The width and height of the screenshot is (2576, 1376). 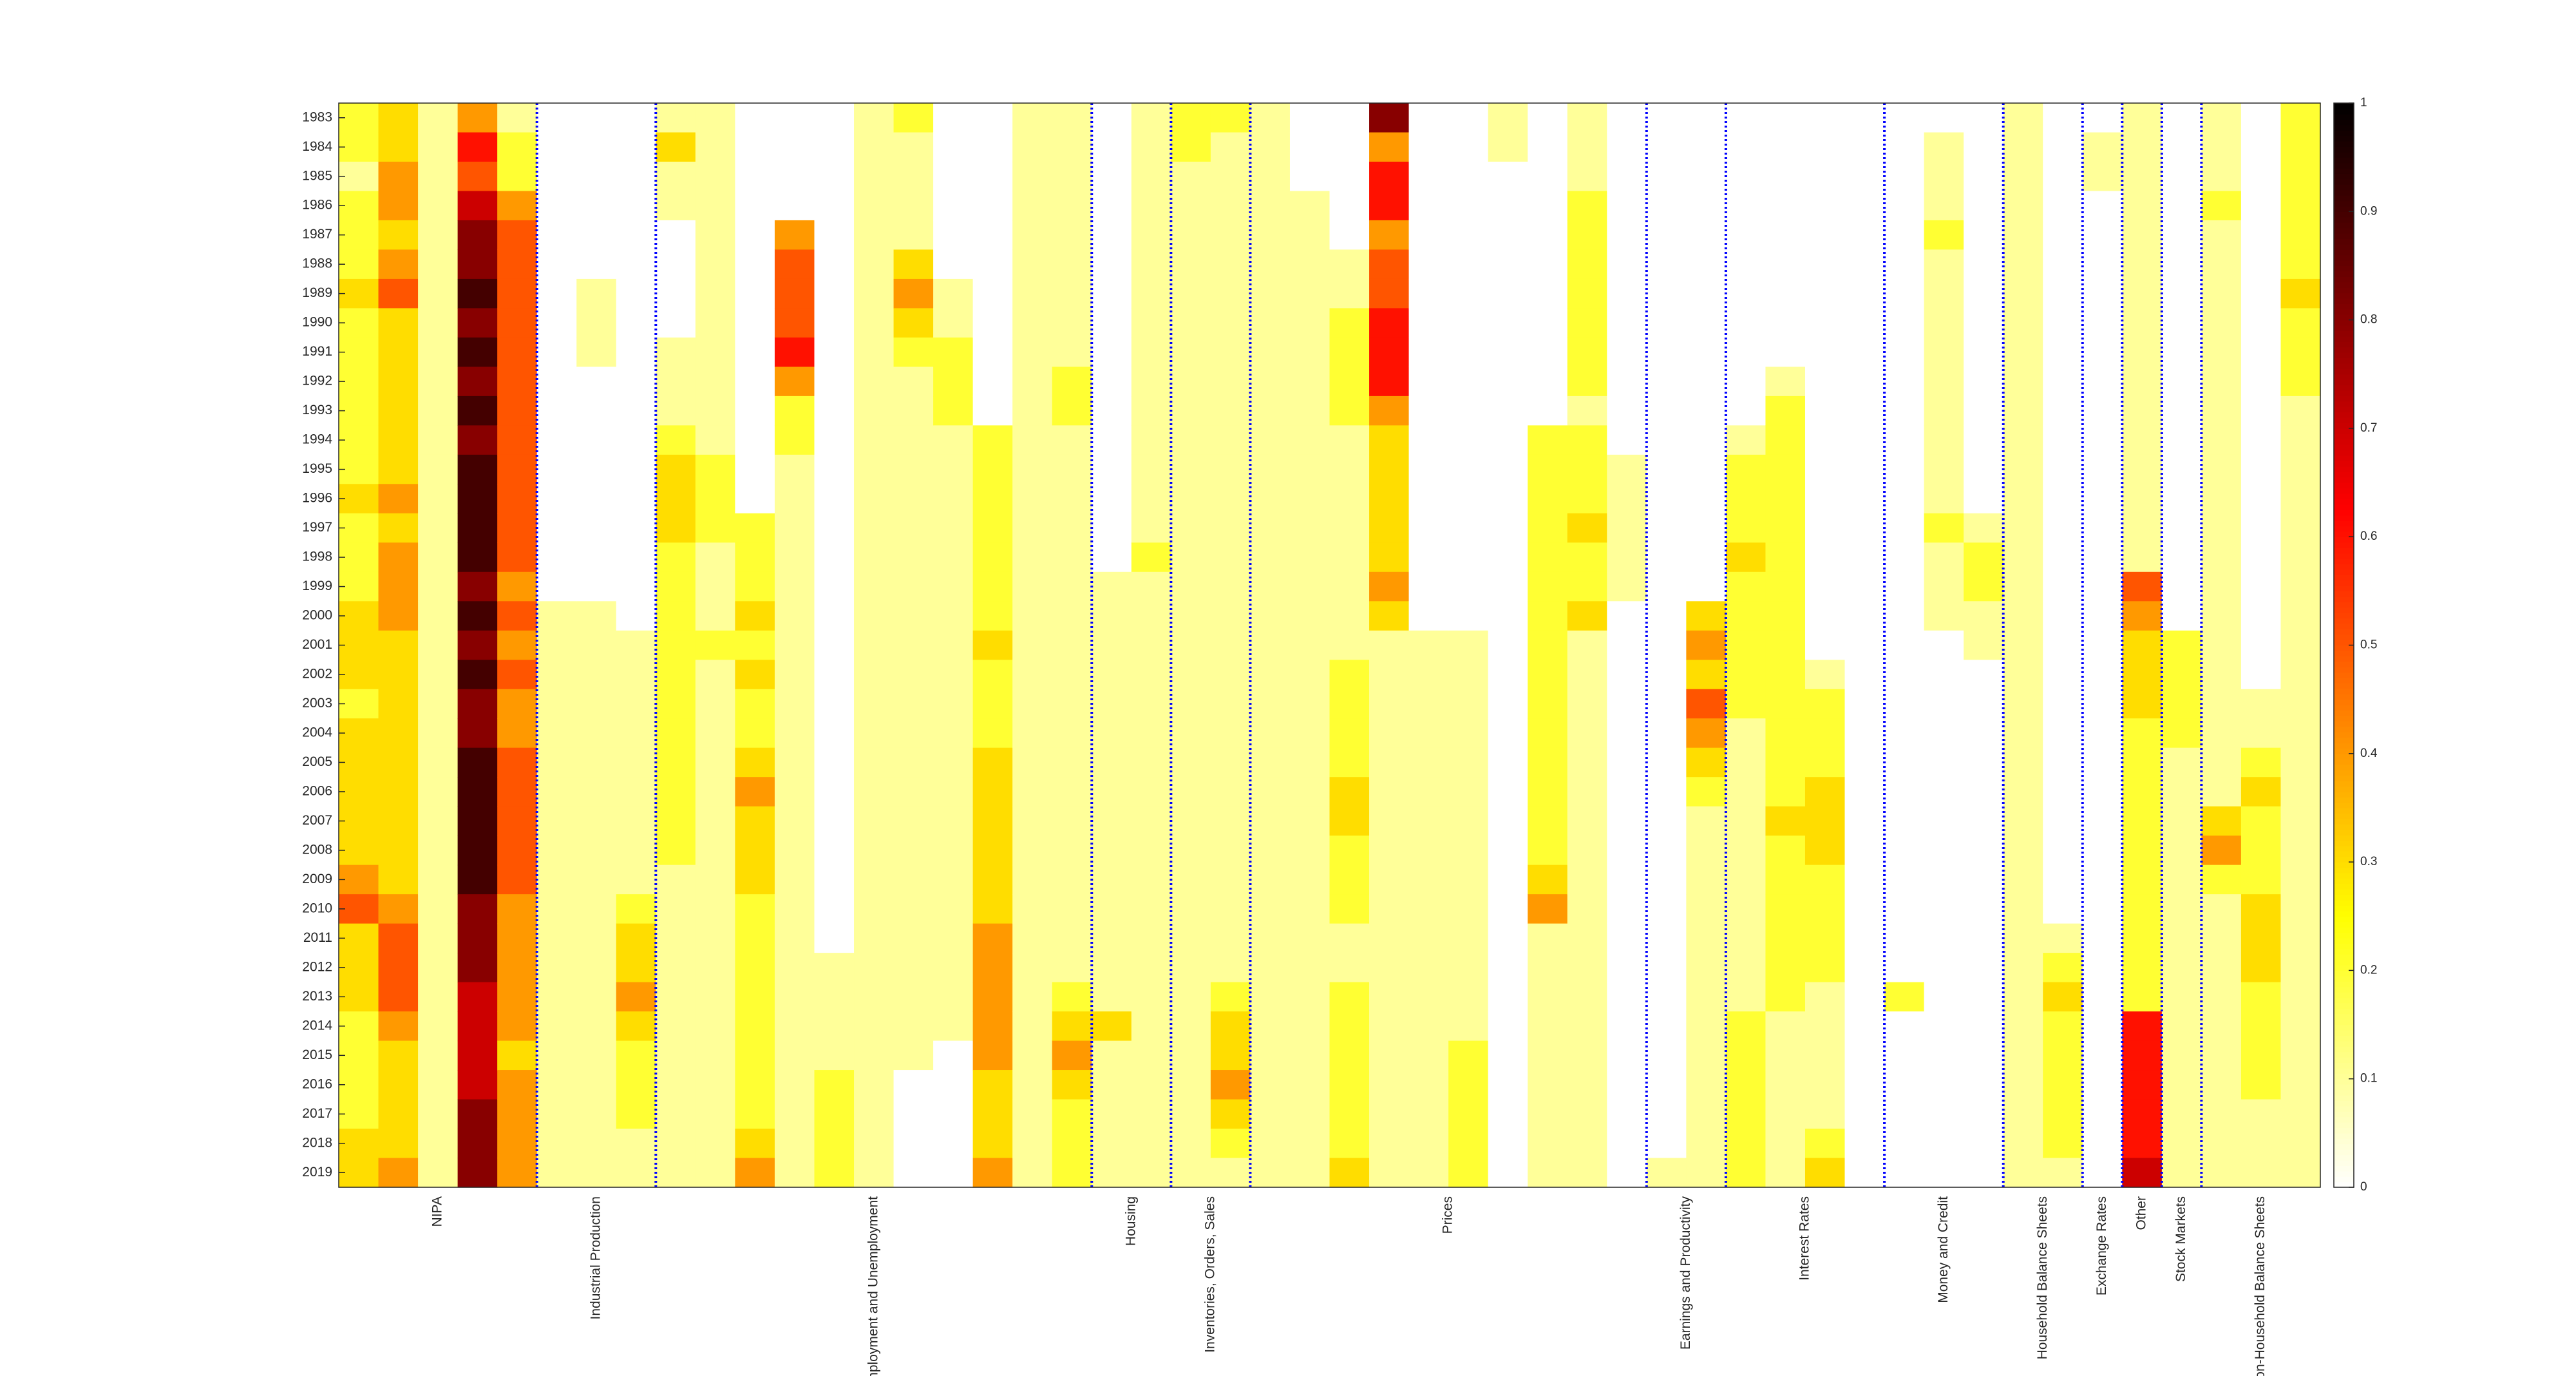 I want to click on y-tick-label: 2009, so click(x=317, y=879).